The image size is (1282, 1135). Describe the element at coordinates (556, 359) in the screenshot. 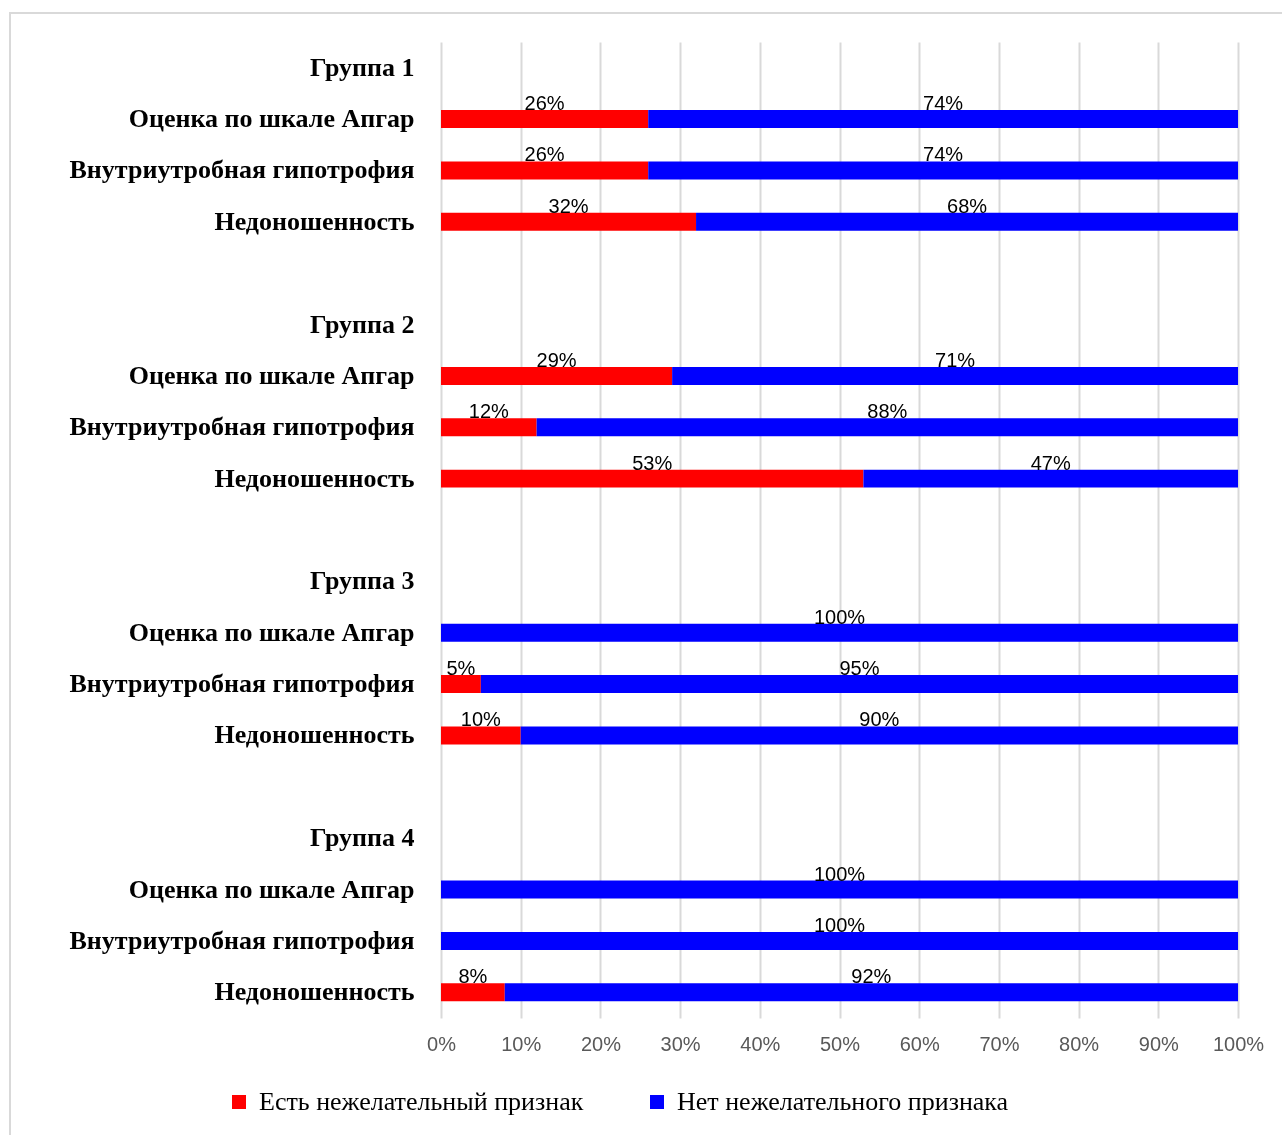

I see `data-label: 29%` at that location.